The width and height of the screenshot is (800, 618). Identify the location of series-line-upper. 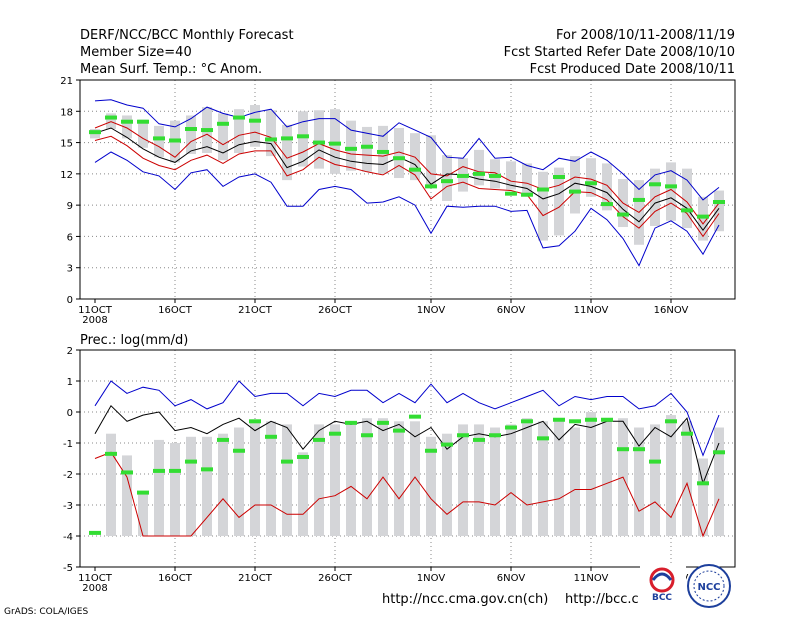
(407, 173).